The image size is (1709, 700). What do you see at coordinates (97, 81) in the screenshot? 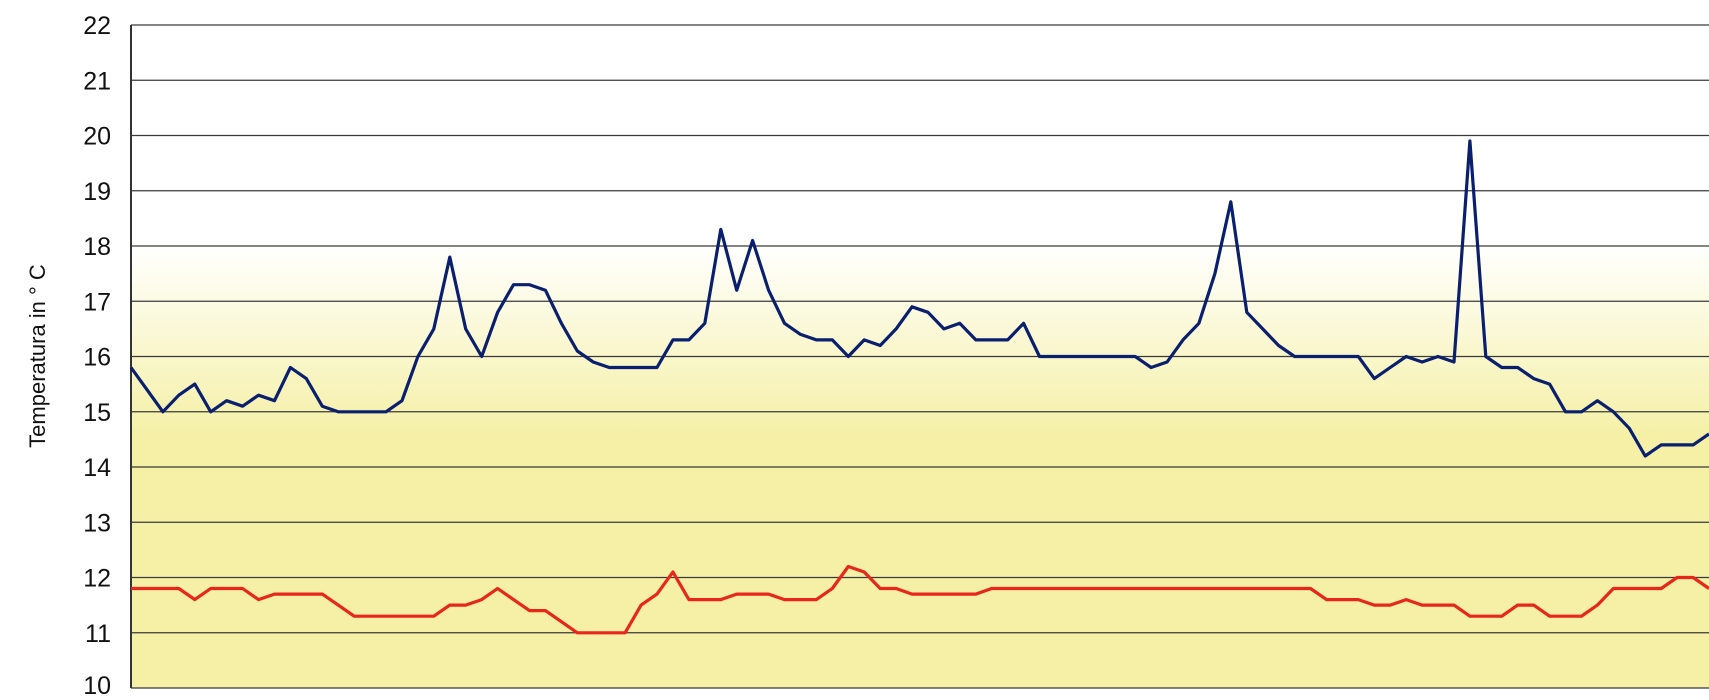
I see `y-tick-label: 21` at bounding box center [97, 81].